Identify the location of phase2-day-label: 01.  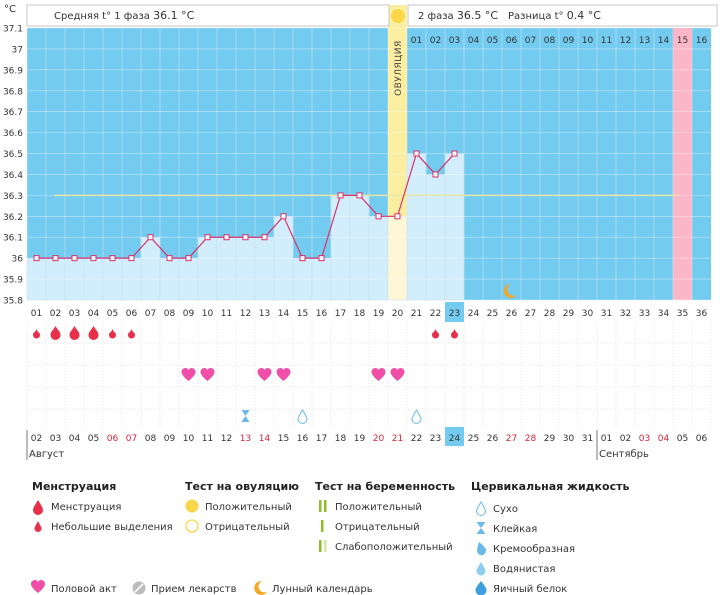
(416, 41).